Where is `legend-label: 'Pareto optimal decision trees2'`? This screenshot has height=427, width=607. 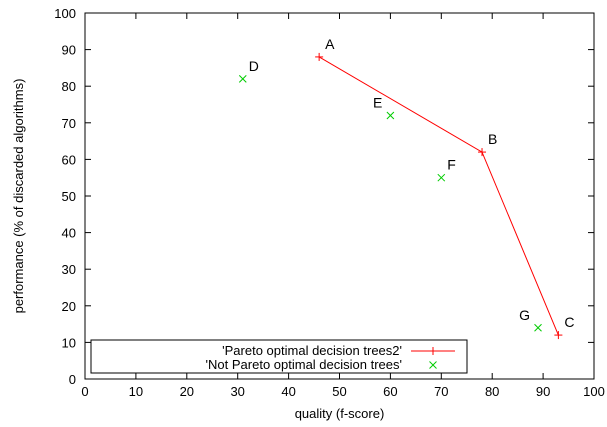 legend-label: 'Pareto optimal decision trees2' is located at coordinates (312, 350).